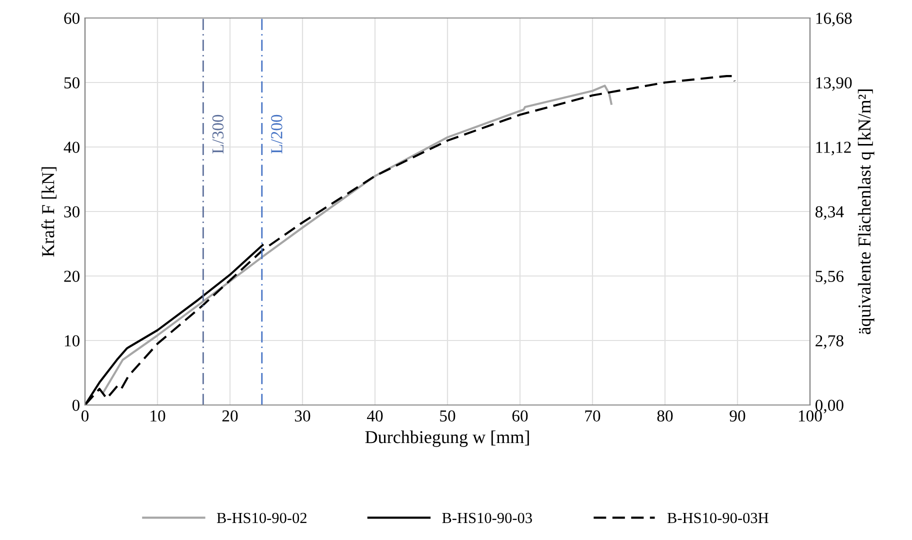  I want to click on y-tick-label: 0, so click(76, 405).